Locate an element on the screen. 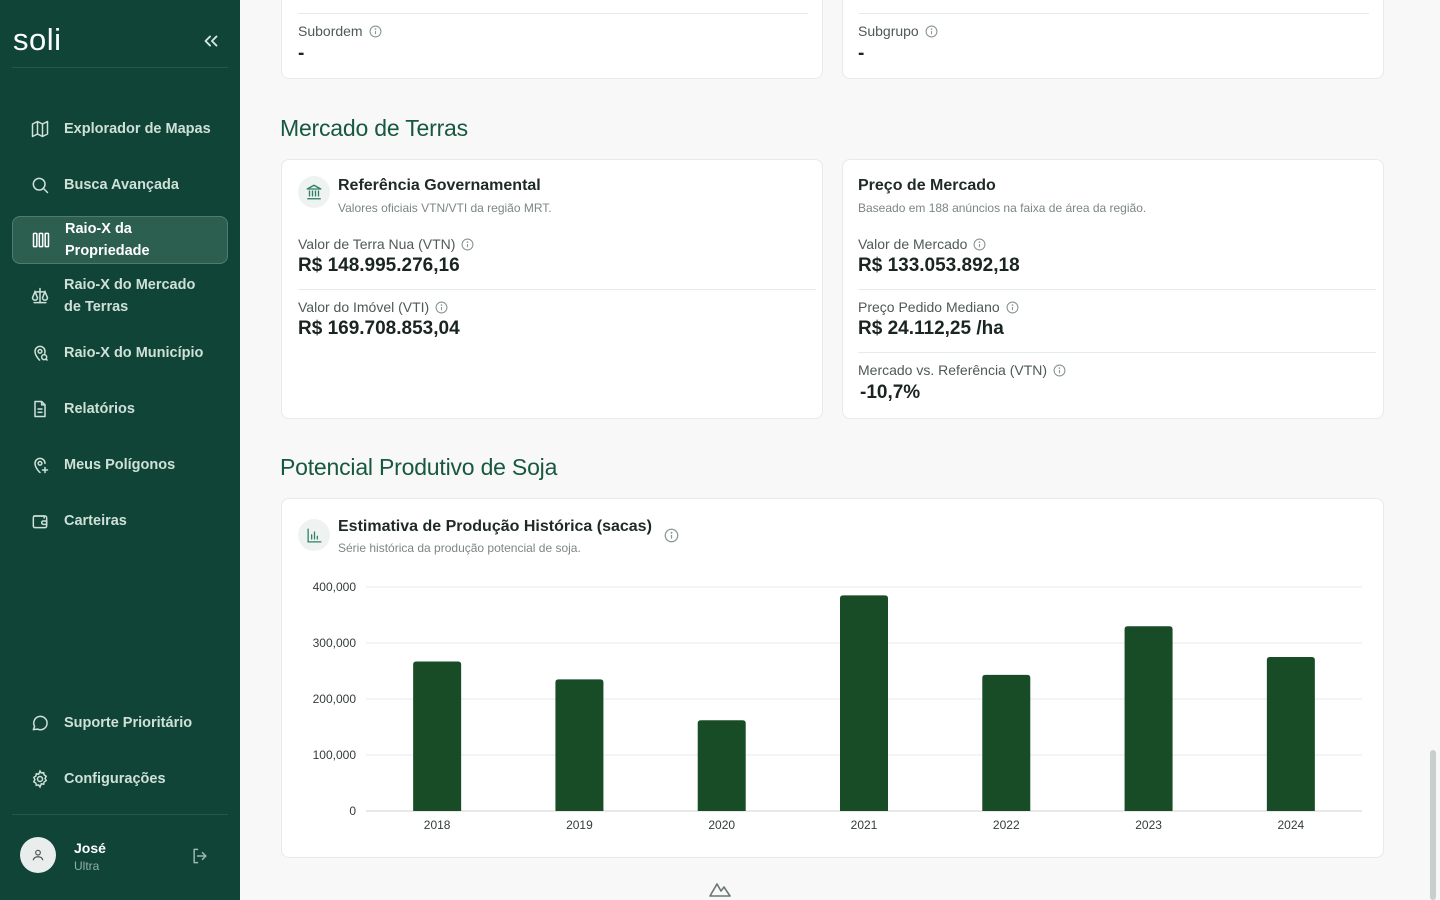 The height and width of the screenshot is (900, 1440). chat-icon is located at coordinates (40, 723).